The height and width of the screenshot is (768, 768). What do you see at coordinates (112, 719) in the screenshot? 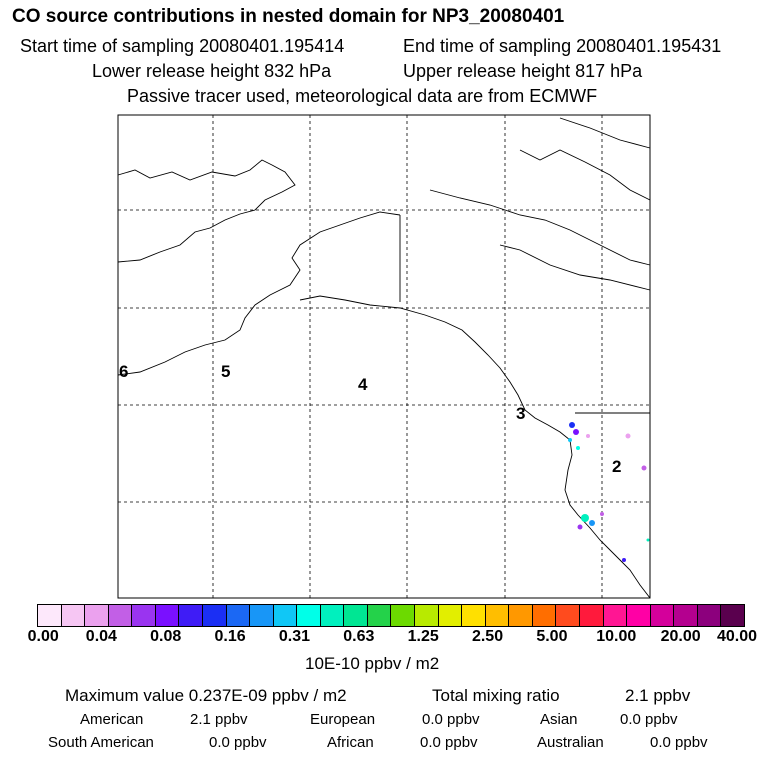
I see `american-label: American` at bounding box center [112, 719].